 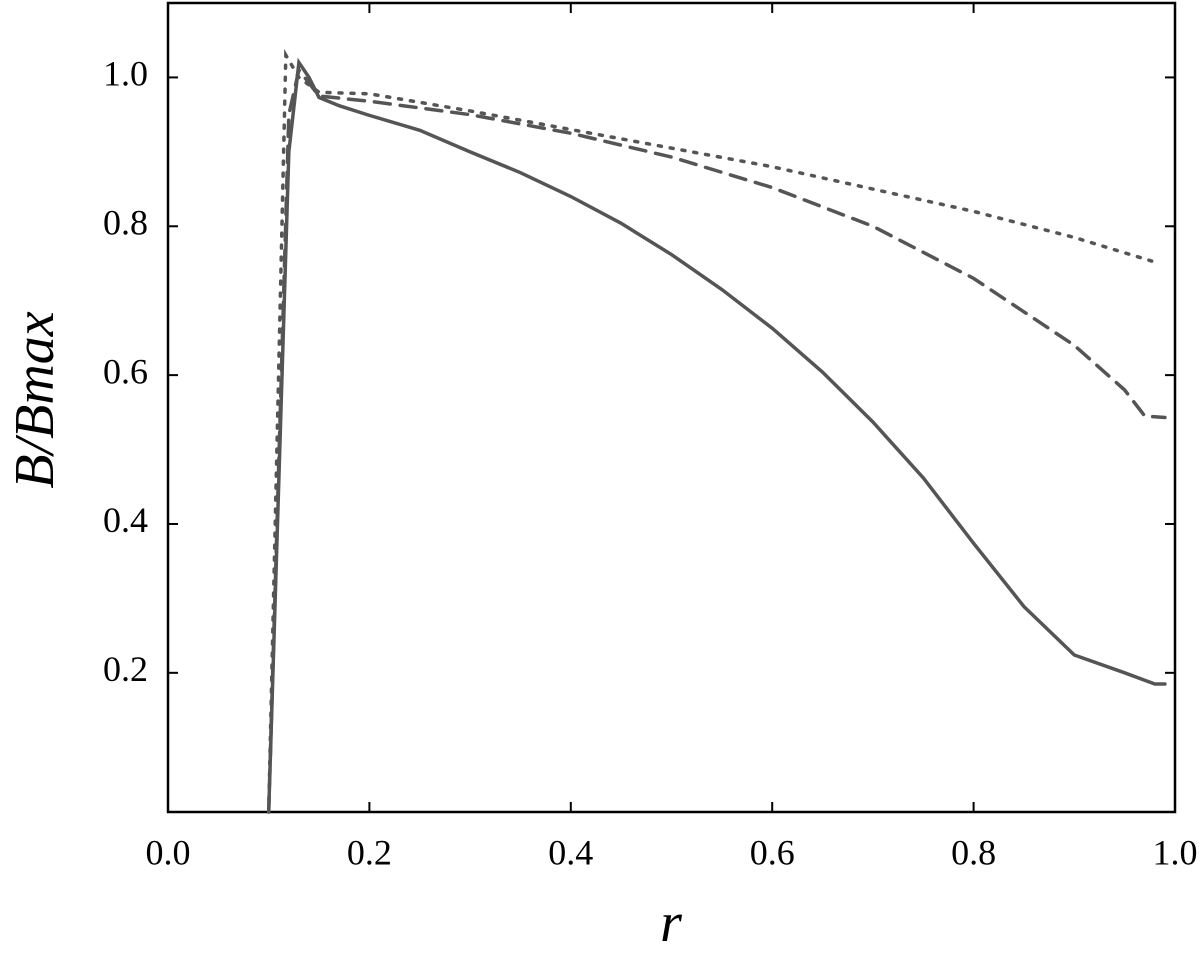 What do you see at coordinates (125, 669) in the screenshot?
I see `y-tick-label: 0.2` at bounding box center [125, 669].